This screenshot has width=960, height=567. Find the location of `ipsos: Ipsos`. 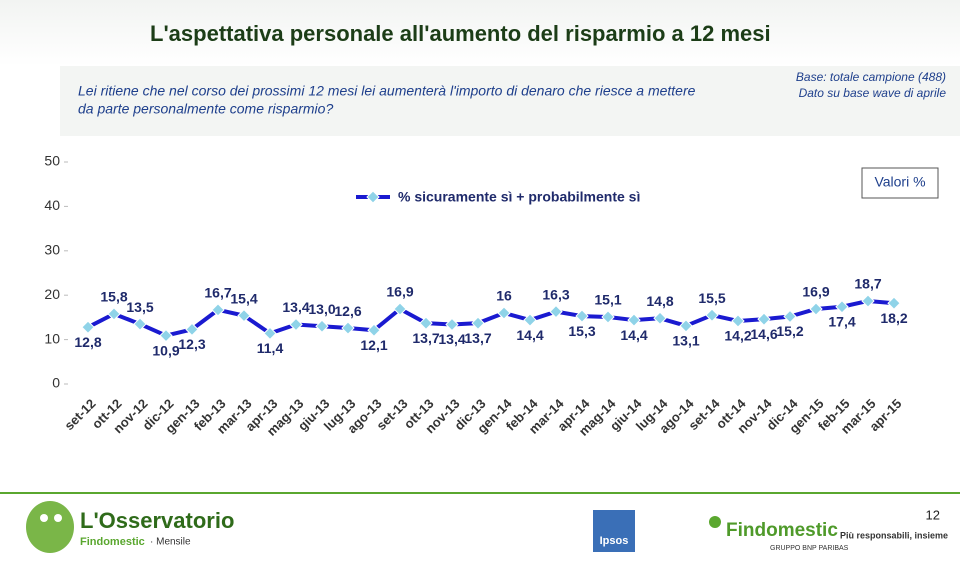

ipsos: Ipsos is located at coordinates (614, 541).